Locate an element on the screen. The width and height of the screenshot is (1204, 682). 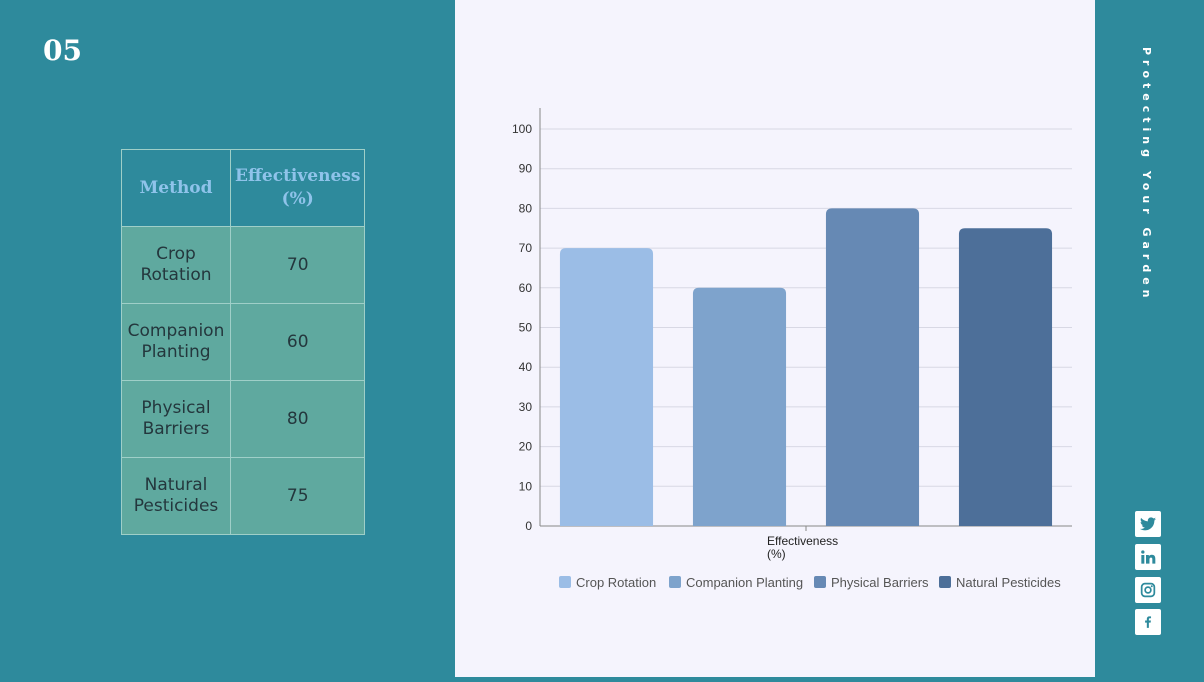
table-header-effectiveness: Effectiveness (%) is located at coordinates (297, 188).